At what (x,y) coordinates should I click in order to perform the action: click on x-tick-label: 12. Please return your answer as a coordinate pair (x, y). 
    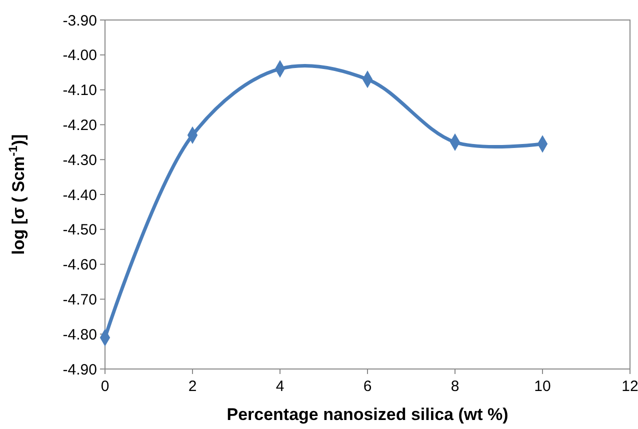
    Looking at the image, I should click on (630, 386).